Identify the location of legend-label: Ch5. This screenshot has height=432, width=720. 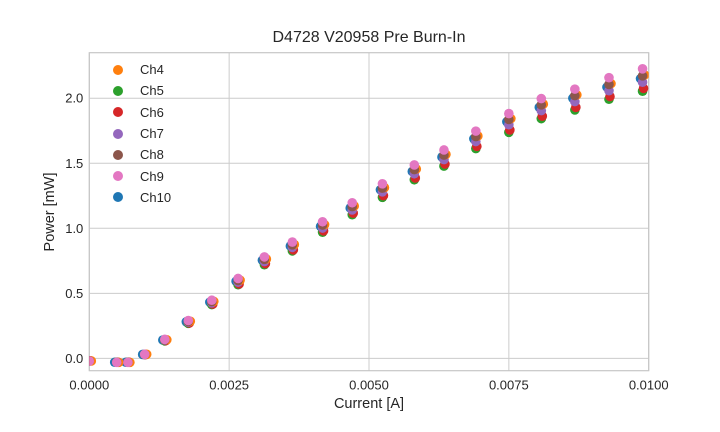
(152, 91).